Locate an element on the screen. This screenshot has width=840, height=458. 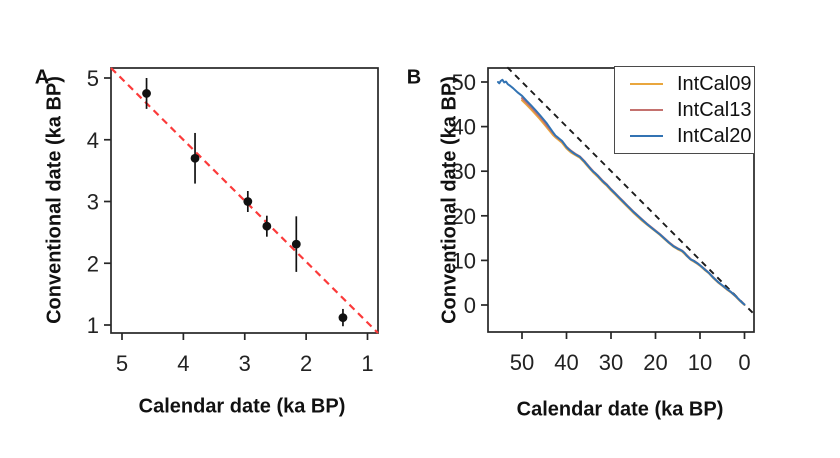
intcal13-line-swatch is located at coordinates (646, 110).